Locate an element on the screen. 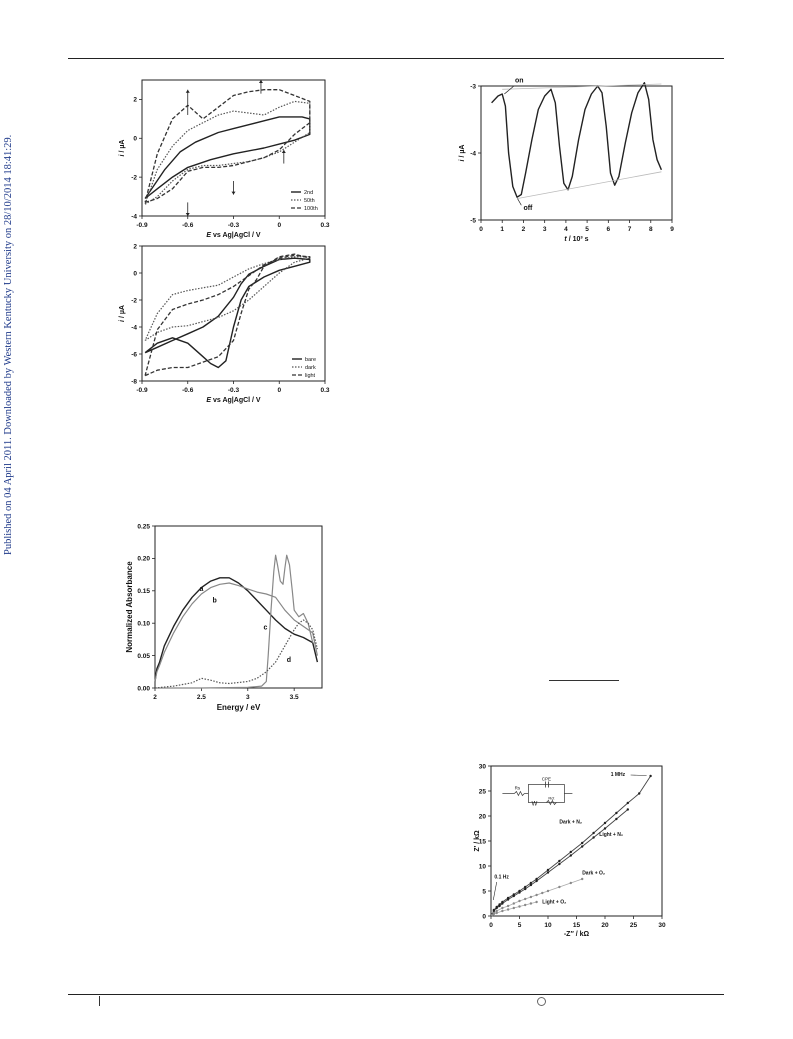 The height and width of the screenshot is (1039, 793). on-pointer is located at coordinates (509, 90).